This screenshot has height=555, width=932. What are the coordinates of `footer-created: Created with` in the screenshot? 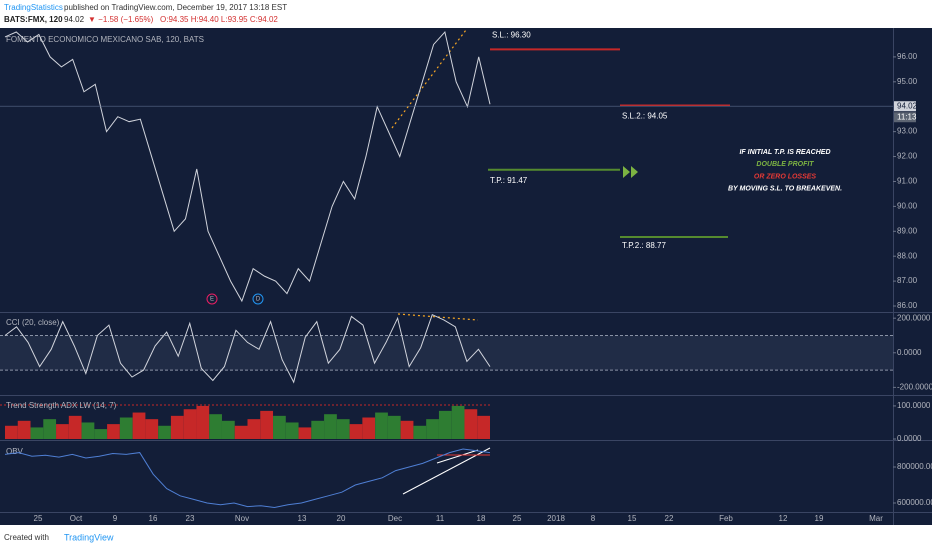 It's located at (26, 537).